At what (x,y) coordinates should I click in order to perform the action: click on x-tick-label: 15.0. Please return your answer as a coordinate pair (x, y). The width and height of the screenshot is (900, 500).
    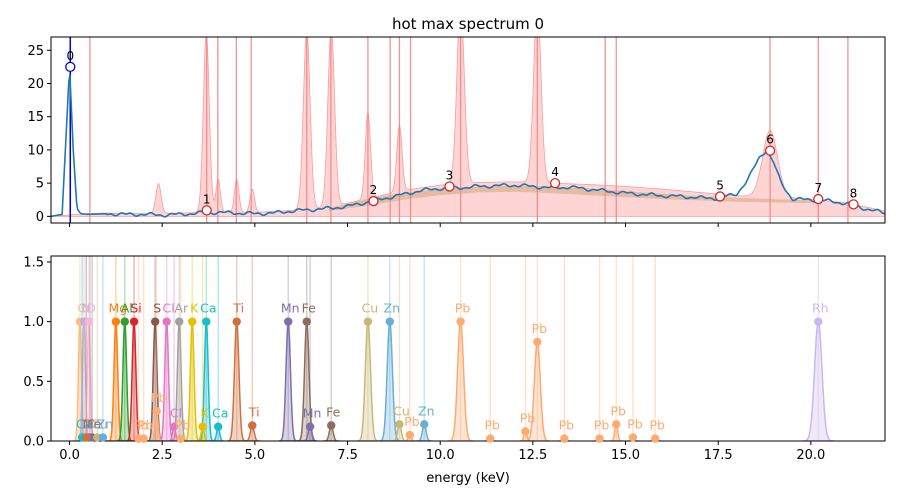
    Looking at the image, I should click on (625, 455).